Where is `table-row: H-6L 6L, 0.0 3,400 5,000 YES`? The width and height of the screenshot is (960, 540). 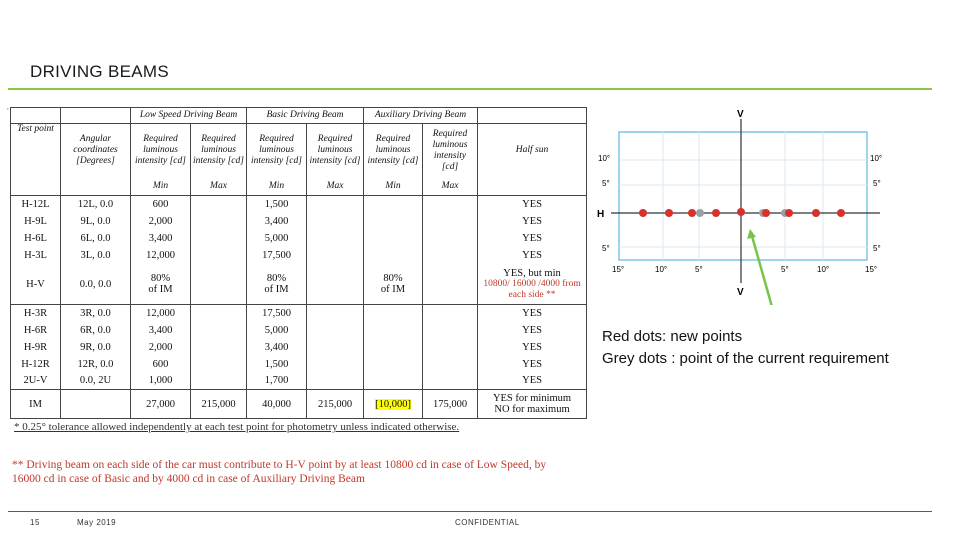 table-row: H-6L 6L, 0.0 3,400 5,000 YES is located at coordinates (299, 238).